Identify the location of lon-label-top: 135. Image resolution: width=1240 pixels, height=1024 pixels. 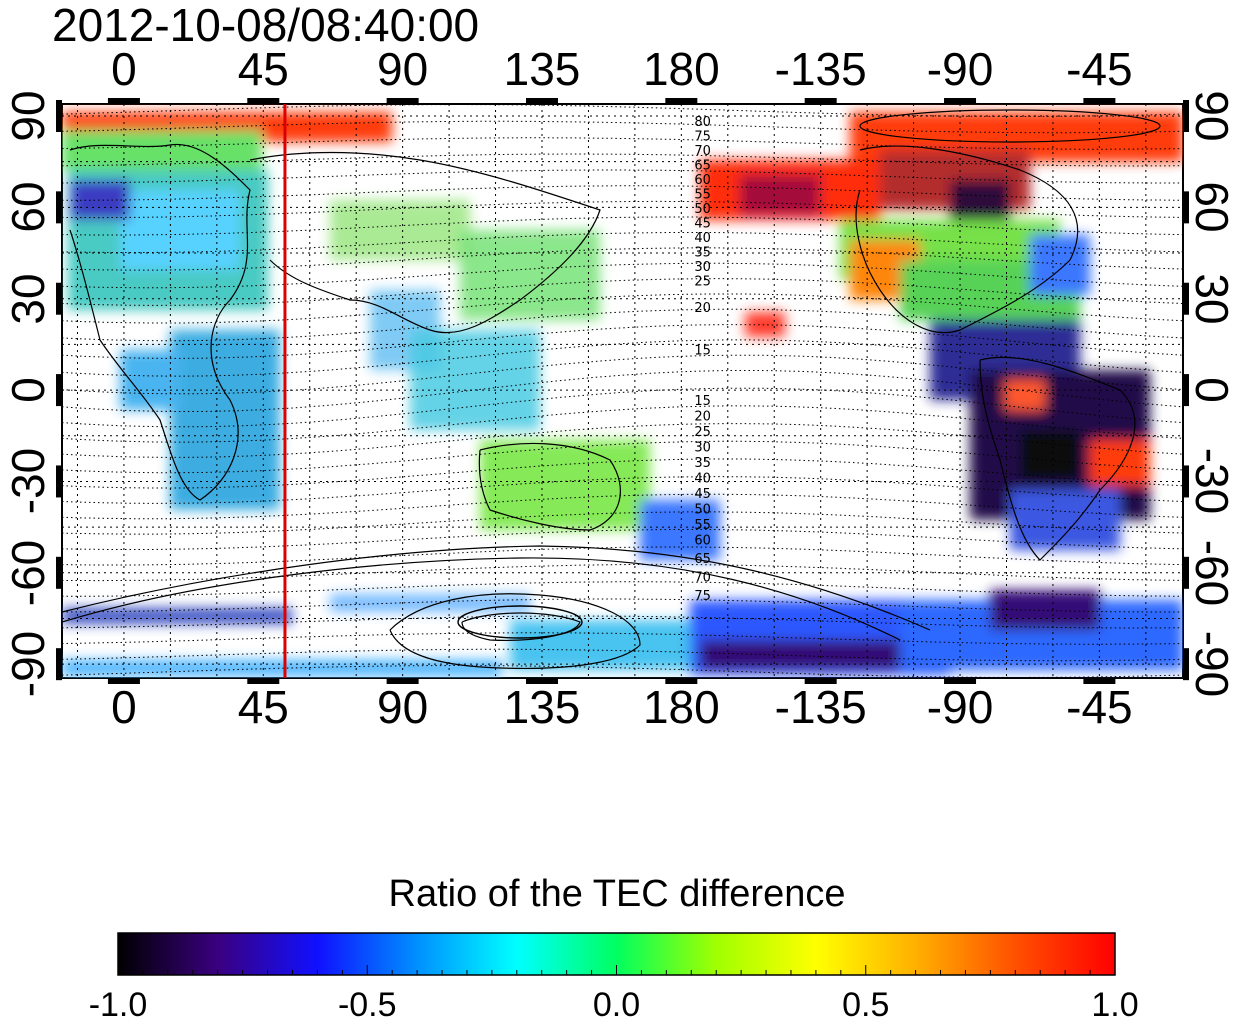
(542, 69).